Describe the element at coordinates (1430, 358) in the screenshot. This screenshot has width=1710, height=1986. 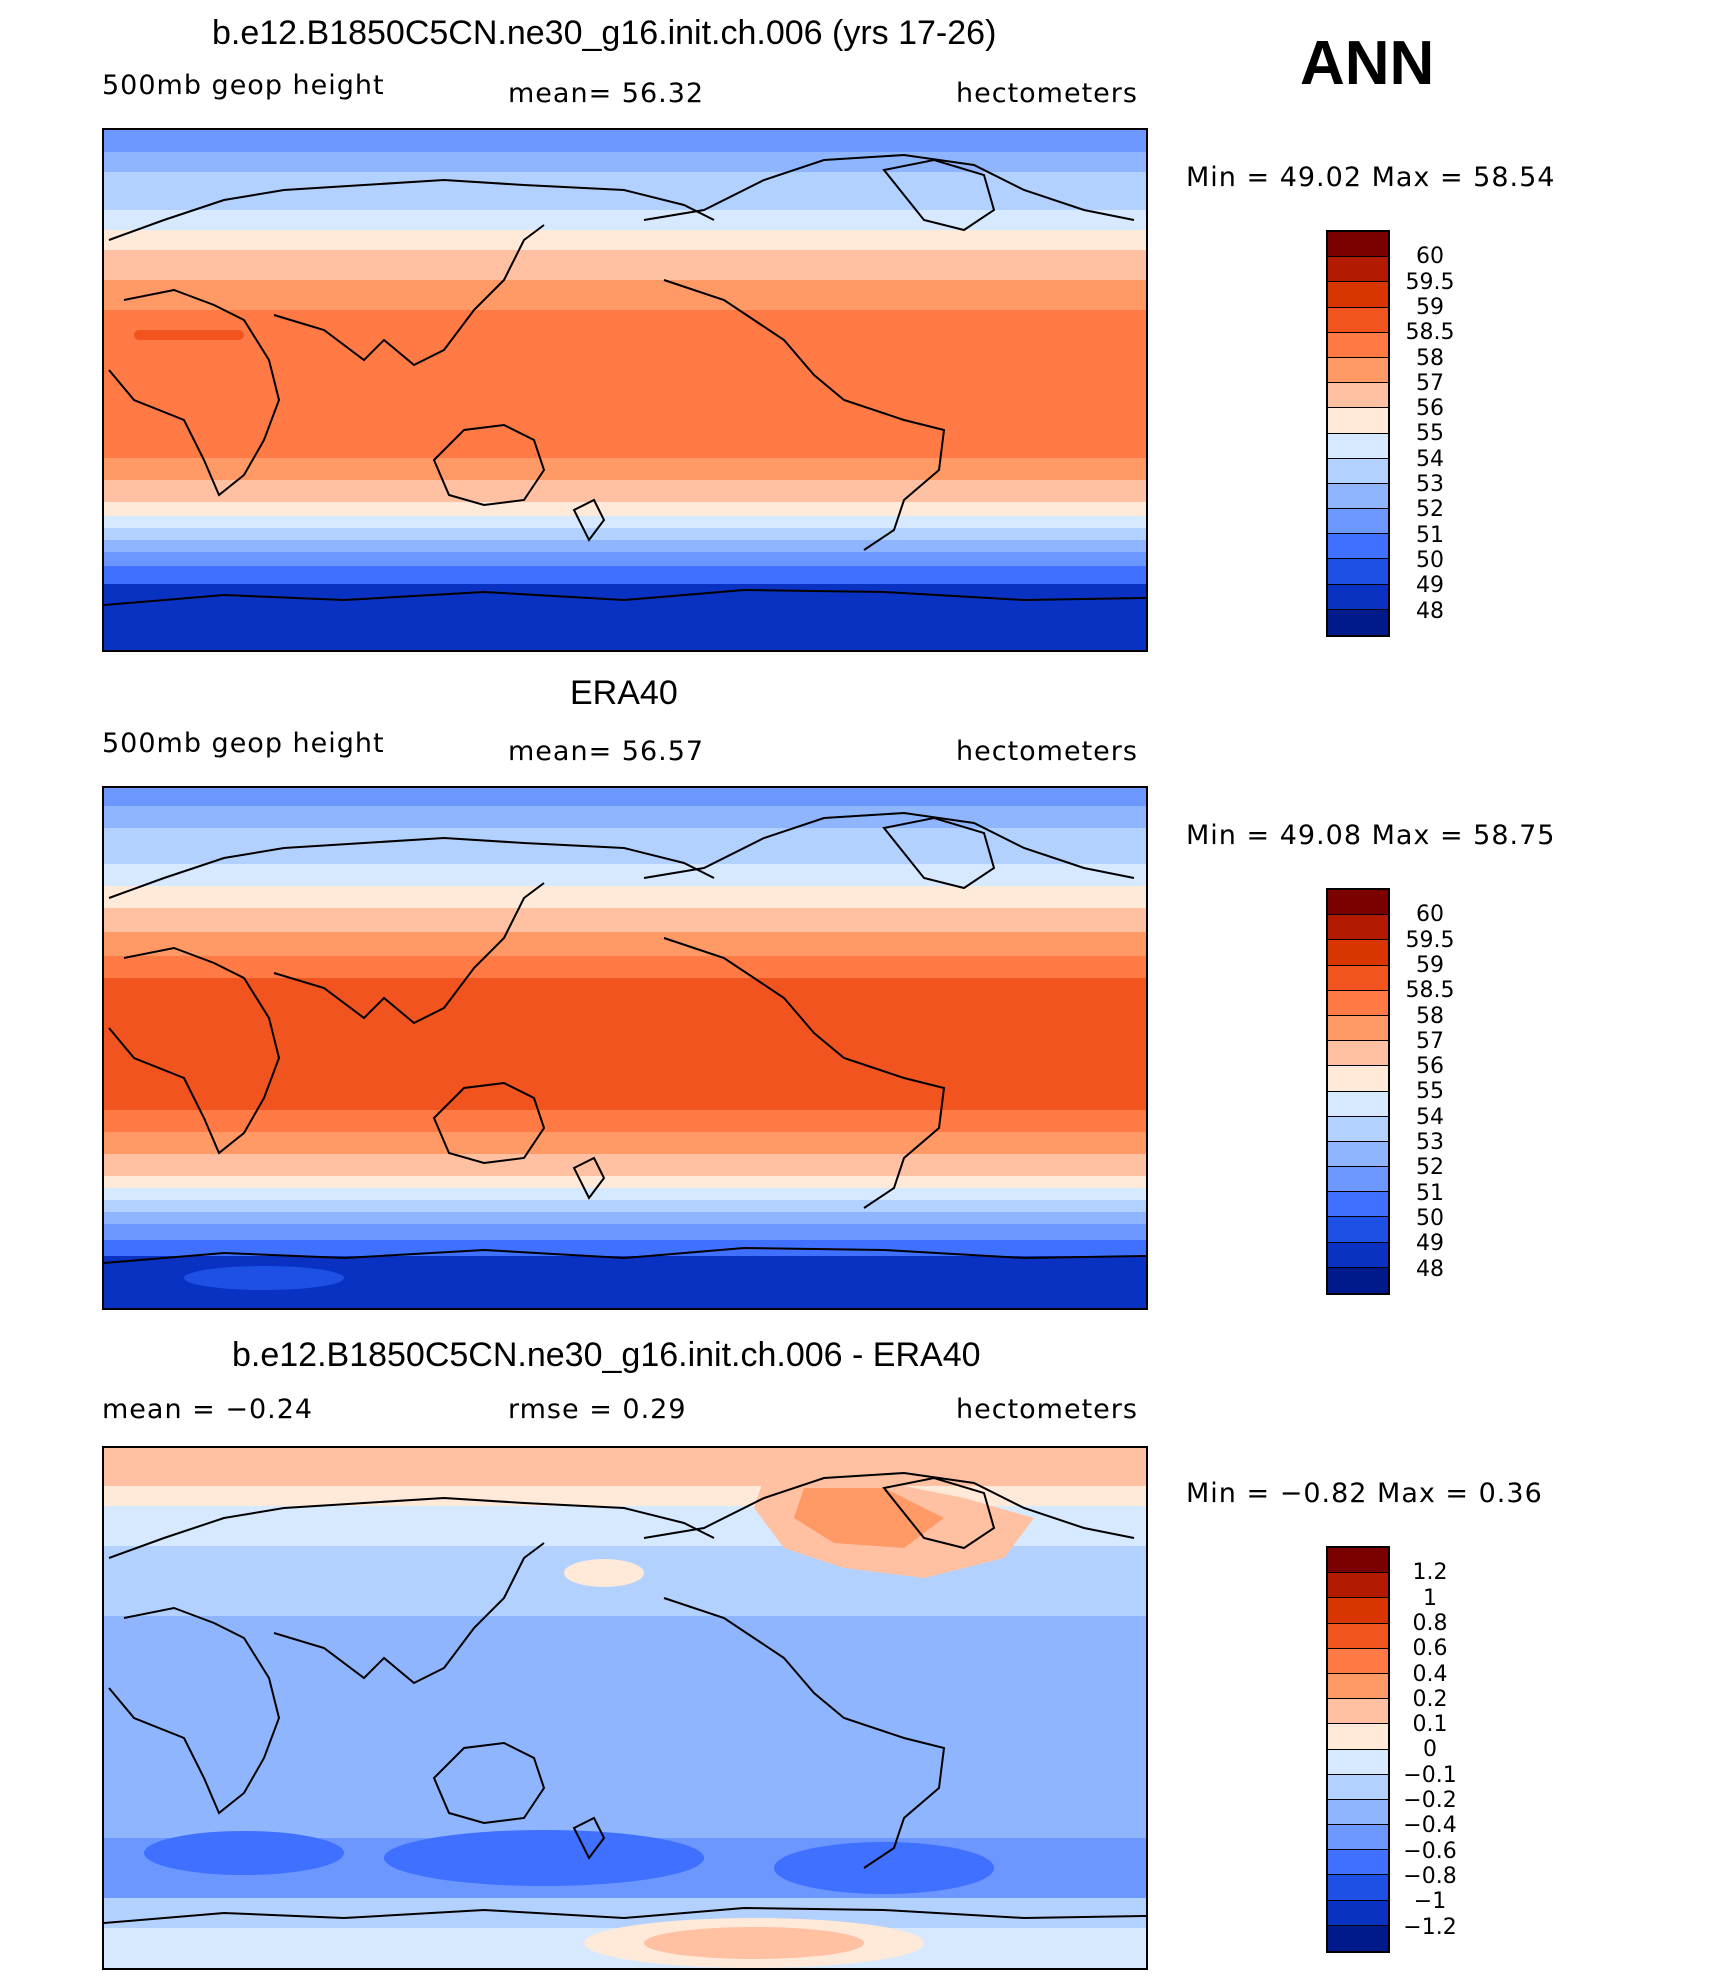
I see `panel1-colorbar-label: 58` at that location.